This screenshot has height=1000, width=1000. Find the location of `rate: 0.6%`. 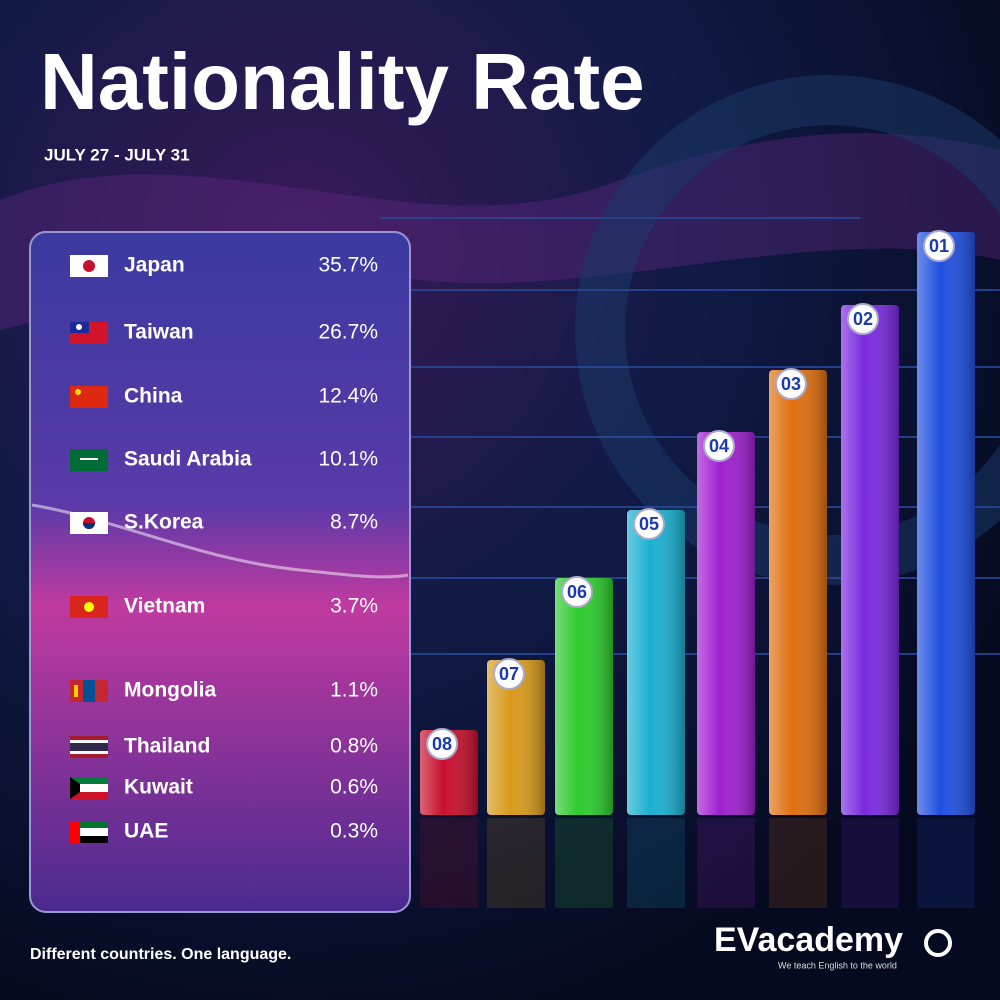

rate: 0.6% is located at coordinates (354, 787).